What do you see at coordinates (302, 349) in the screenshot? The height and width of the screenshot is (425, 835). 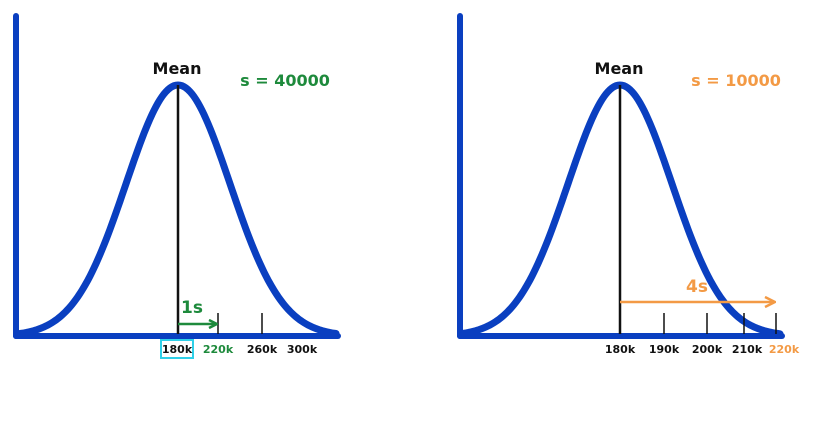 I see `left-tick-label-300k: 300k` at bounding box center [302, 349].